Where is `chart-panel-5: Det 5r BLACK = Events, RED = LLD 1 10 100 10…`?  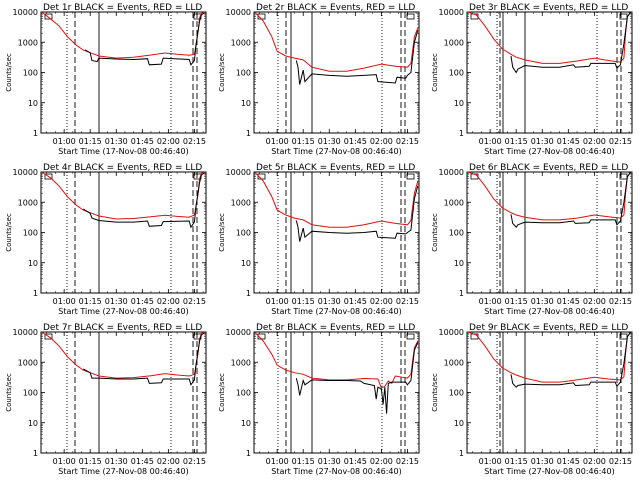
chart-panel-5: Det 5r BLACK = Events, RED = LLD 1 10 100 10… is located at coordinates (319, 239).